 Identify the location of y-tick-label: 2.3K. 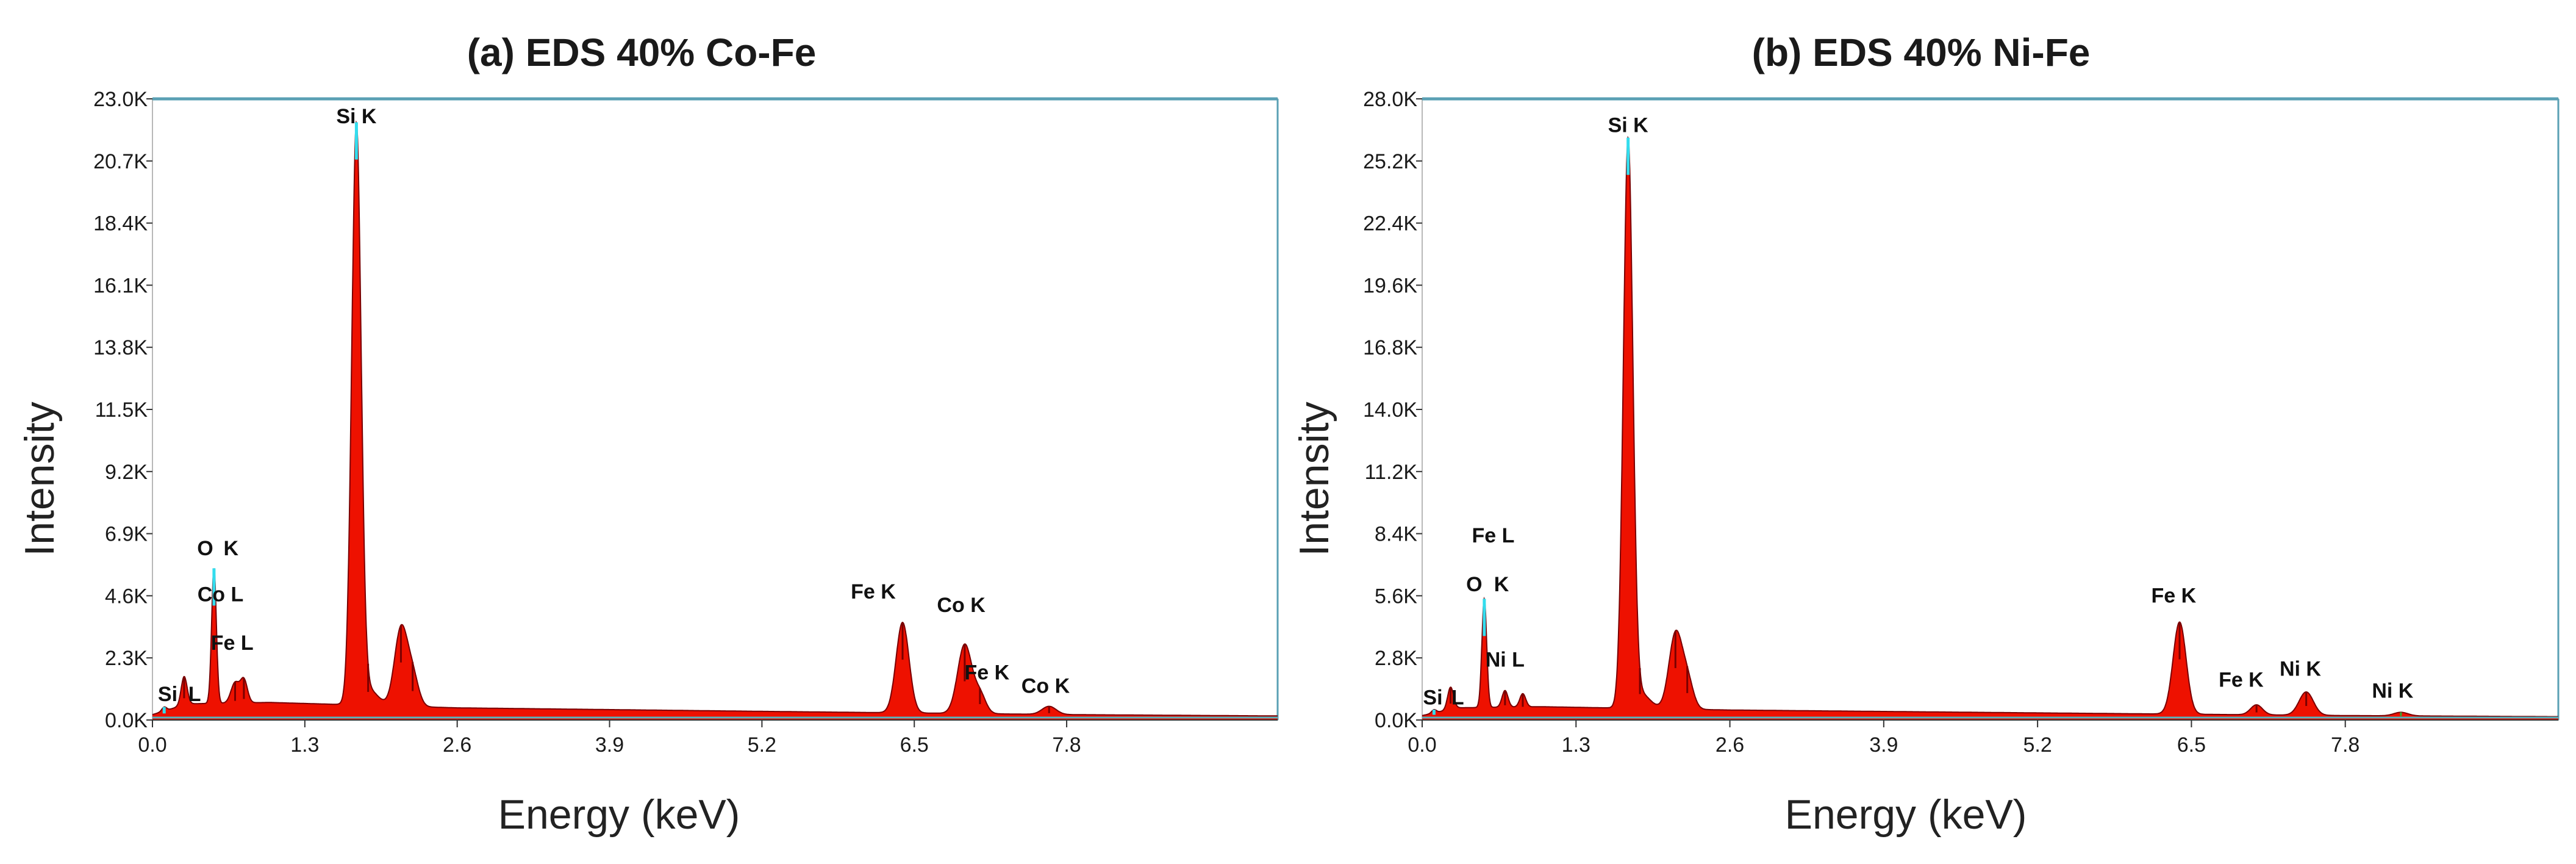
(126, 658).